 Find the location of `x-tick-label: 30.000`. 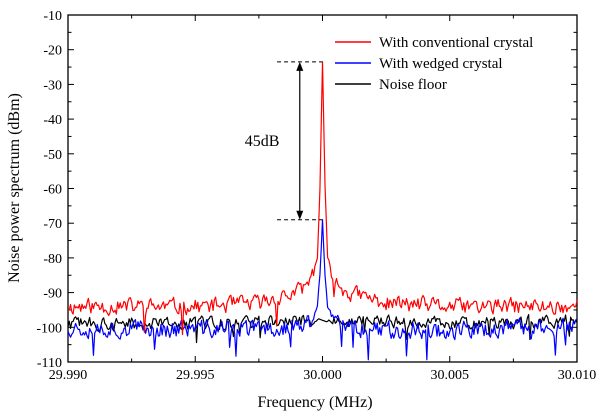

x-tick-label: 30.000 is located at coordinates (322, 375).